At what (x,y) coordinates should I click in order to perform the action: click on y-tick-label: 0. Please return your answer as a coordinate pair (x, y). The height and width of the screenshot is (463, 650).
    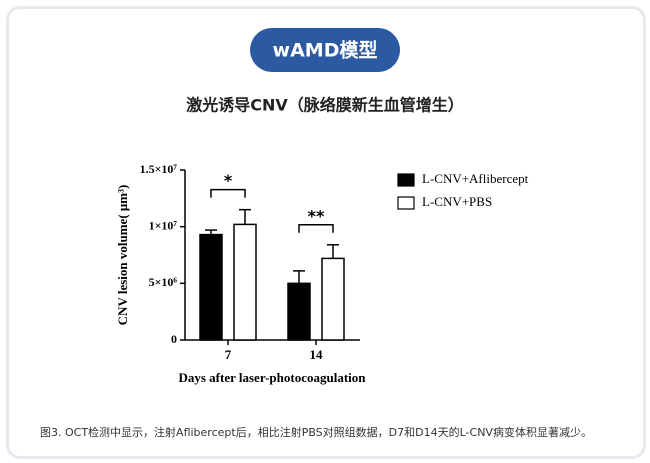
    Looking at the image, I should click on (174, 339).